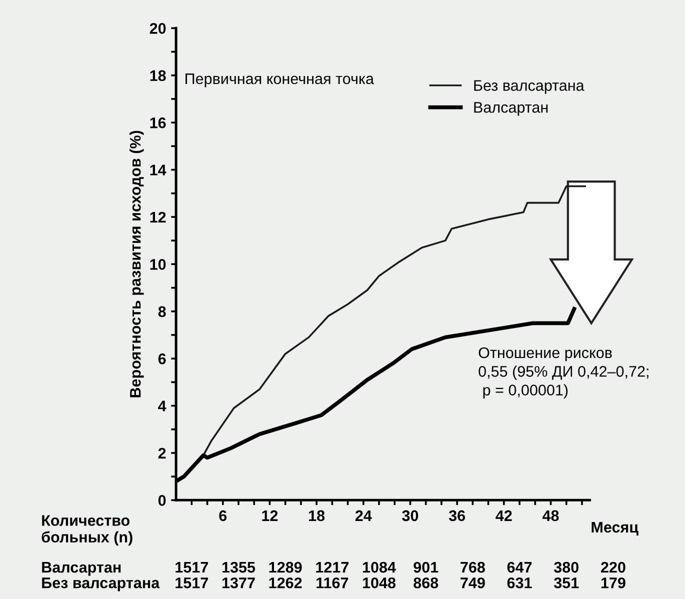 This screenshot has height=599, width=685. Describe the element at coordinates (158, 170) in the screenshot. I see `y-tick-label: 14` at that location.